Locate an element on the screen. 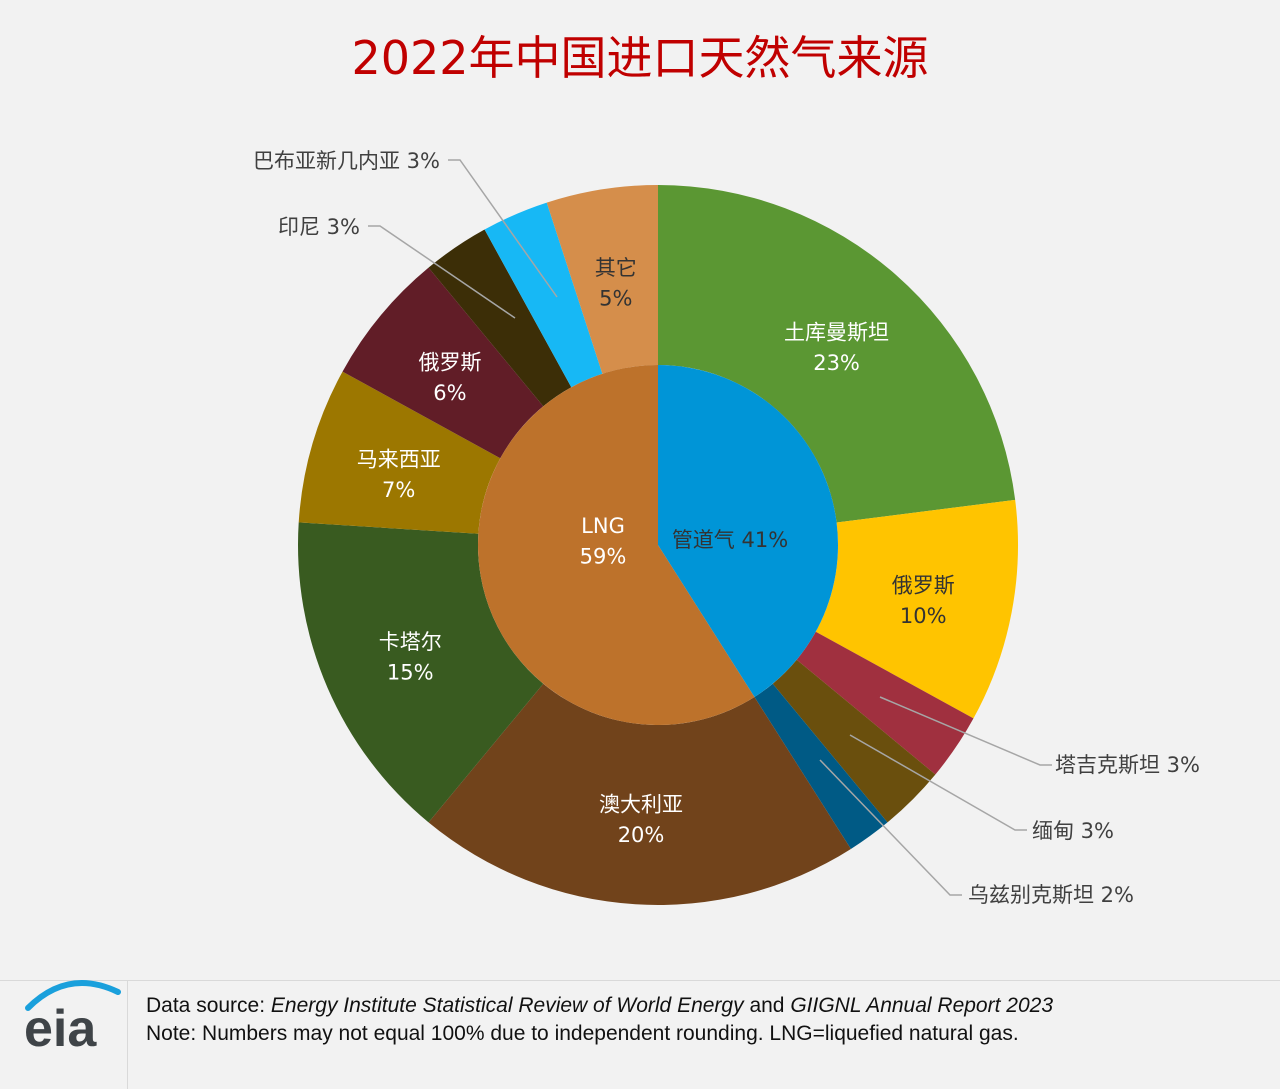 The width and height of the screenshot is (1280, 1089). outer-label-6-value: 15% is located at coordinates (410, 673).